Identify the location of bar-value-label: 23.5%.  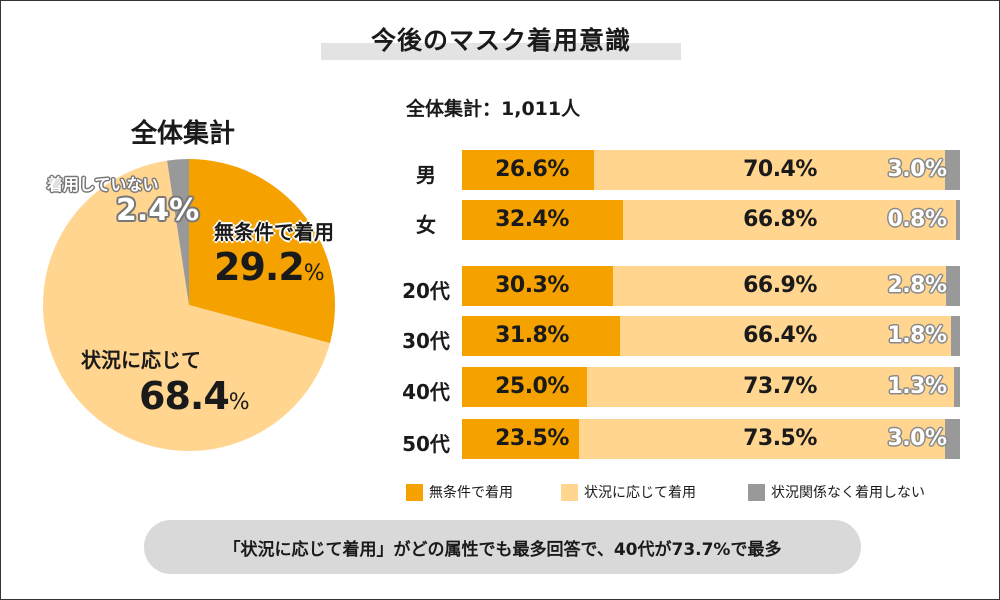
(532, 438).